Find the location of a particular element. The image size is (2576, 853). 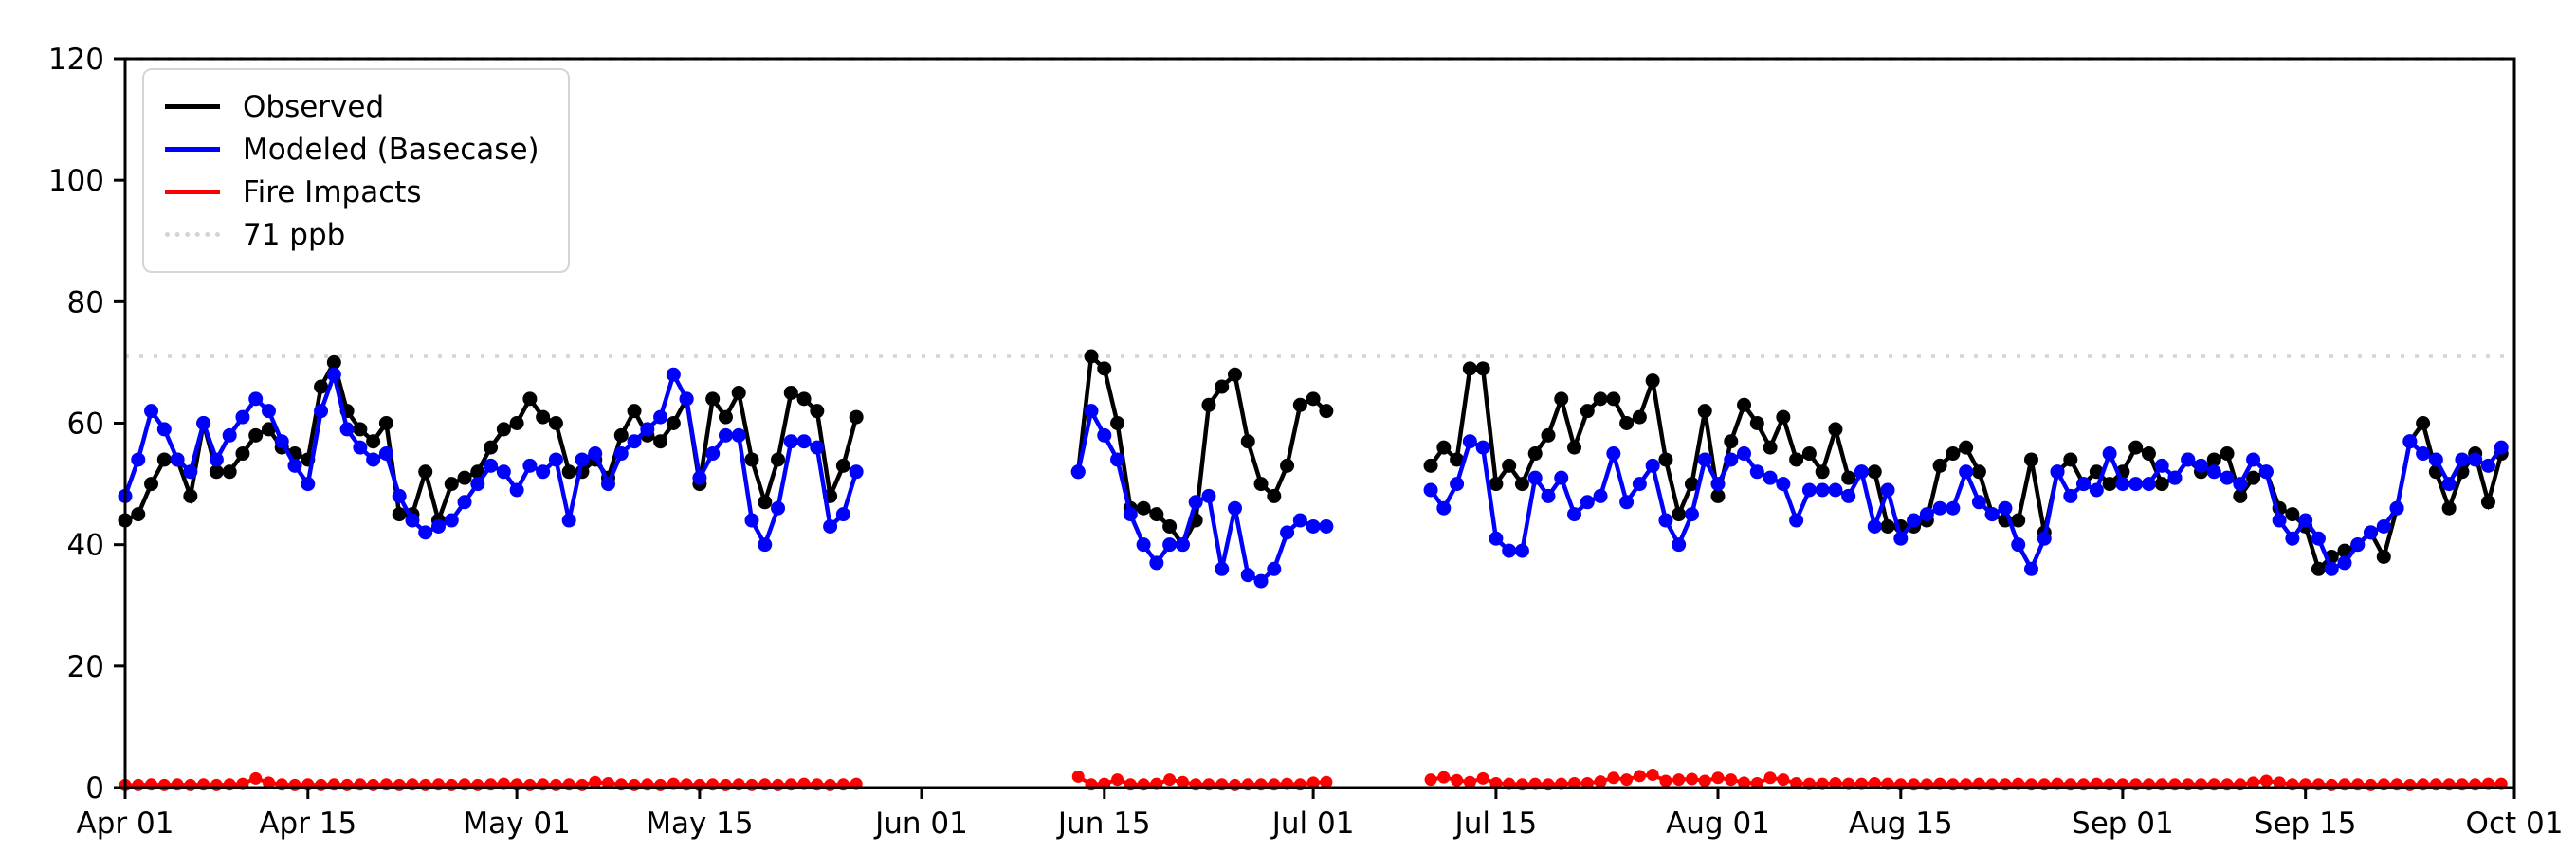

x-tick-label: Jul 15 is located at coordinates (1495, 824).